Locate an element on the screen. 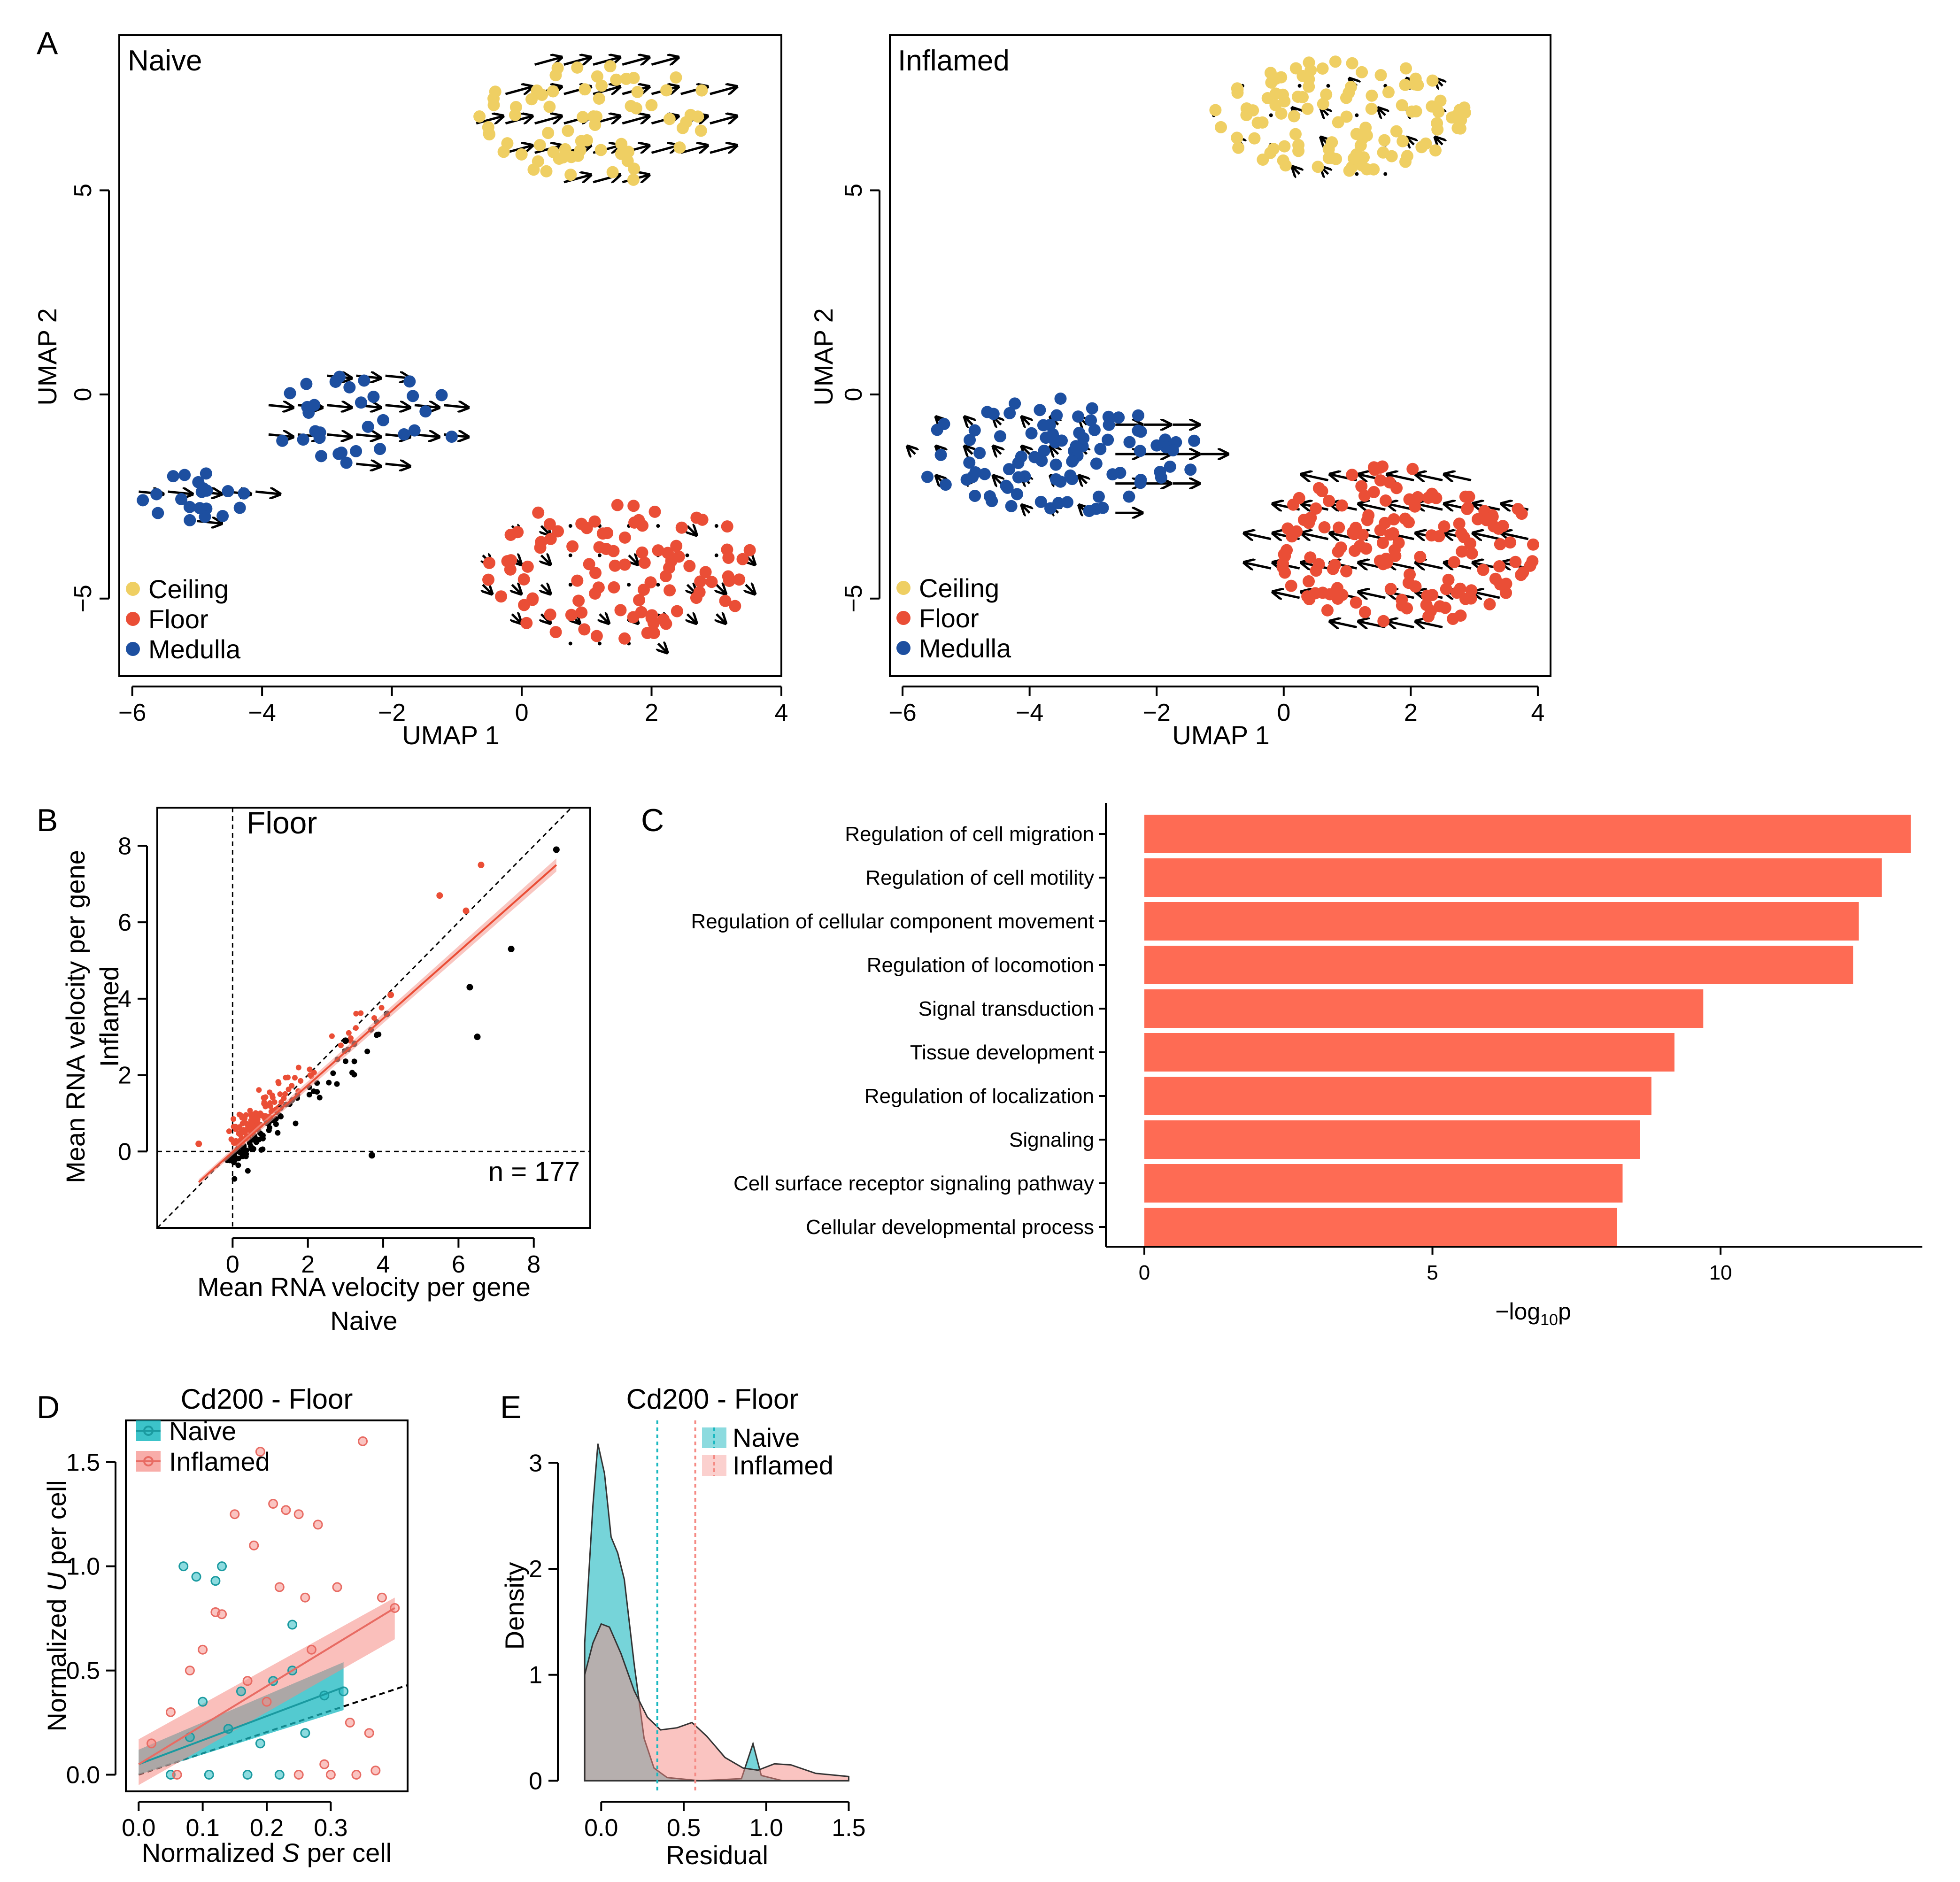 This screenshot has width=1960, height=1882. y-tick-label: 3 is located at coordinates (535, 1463).